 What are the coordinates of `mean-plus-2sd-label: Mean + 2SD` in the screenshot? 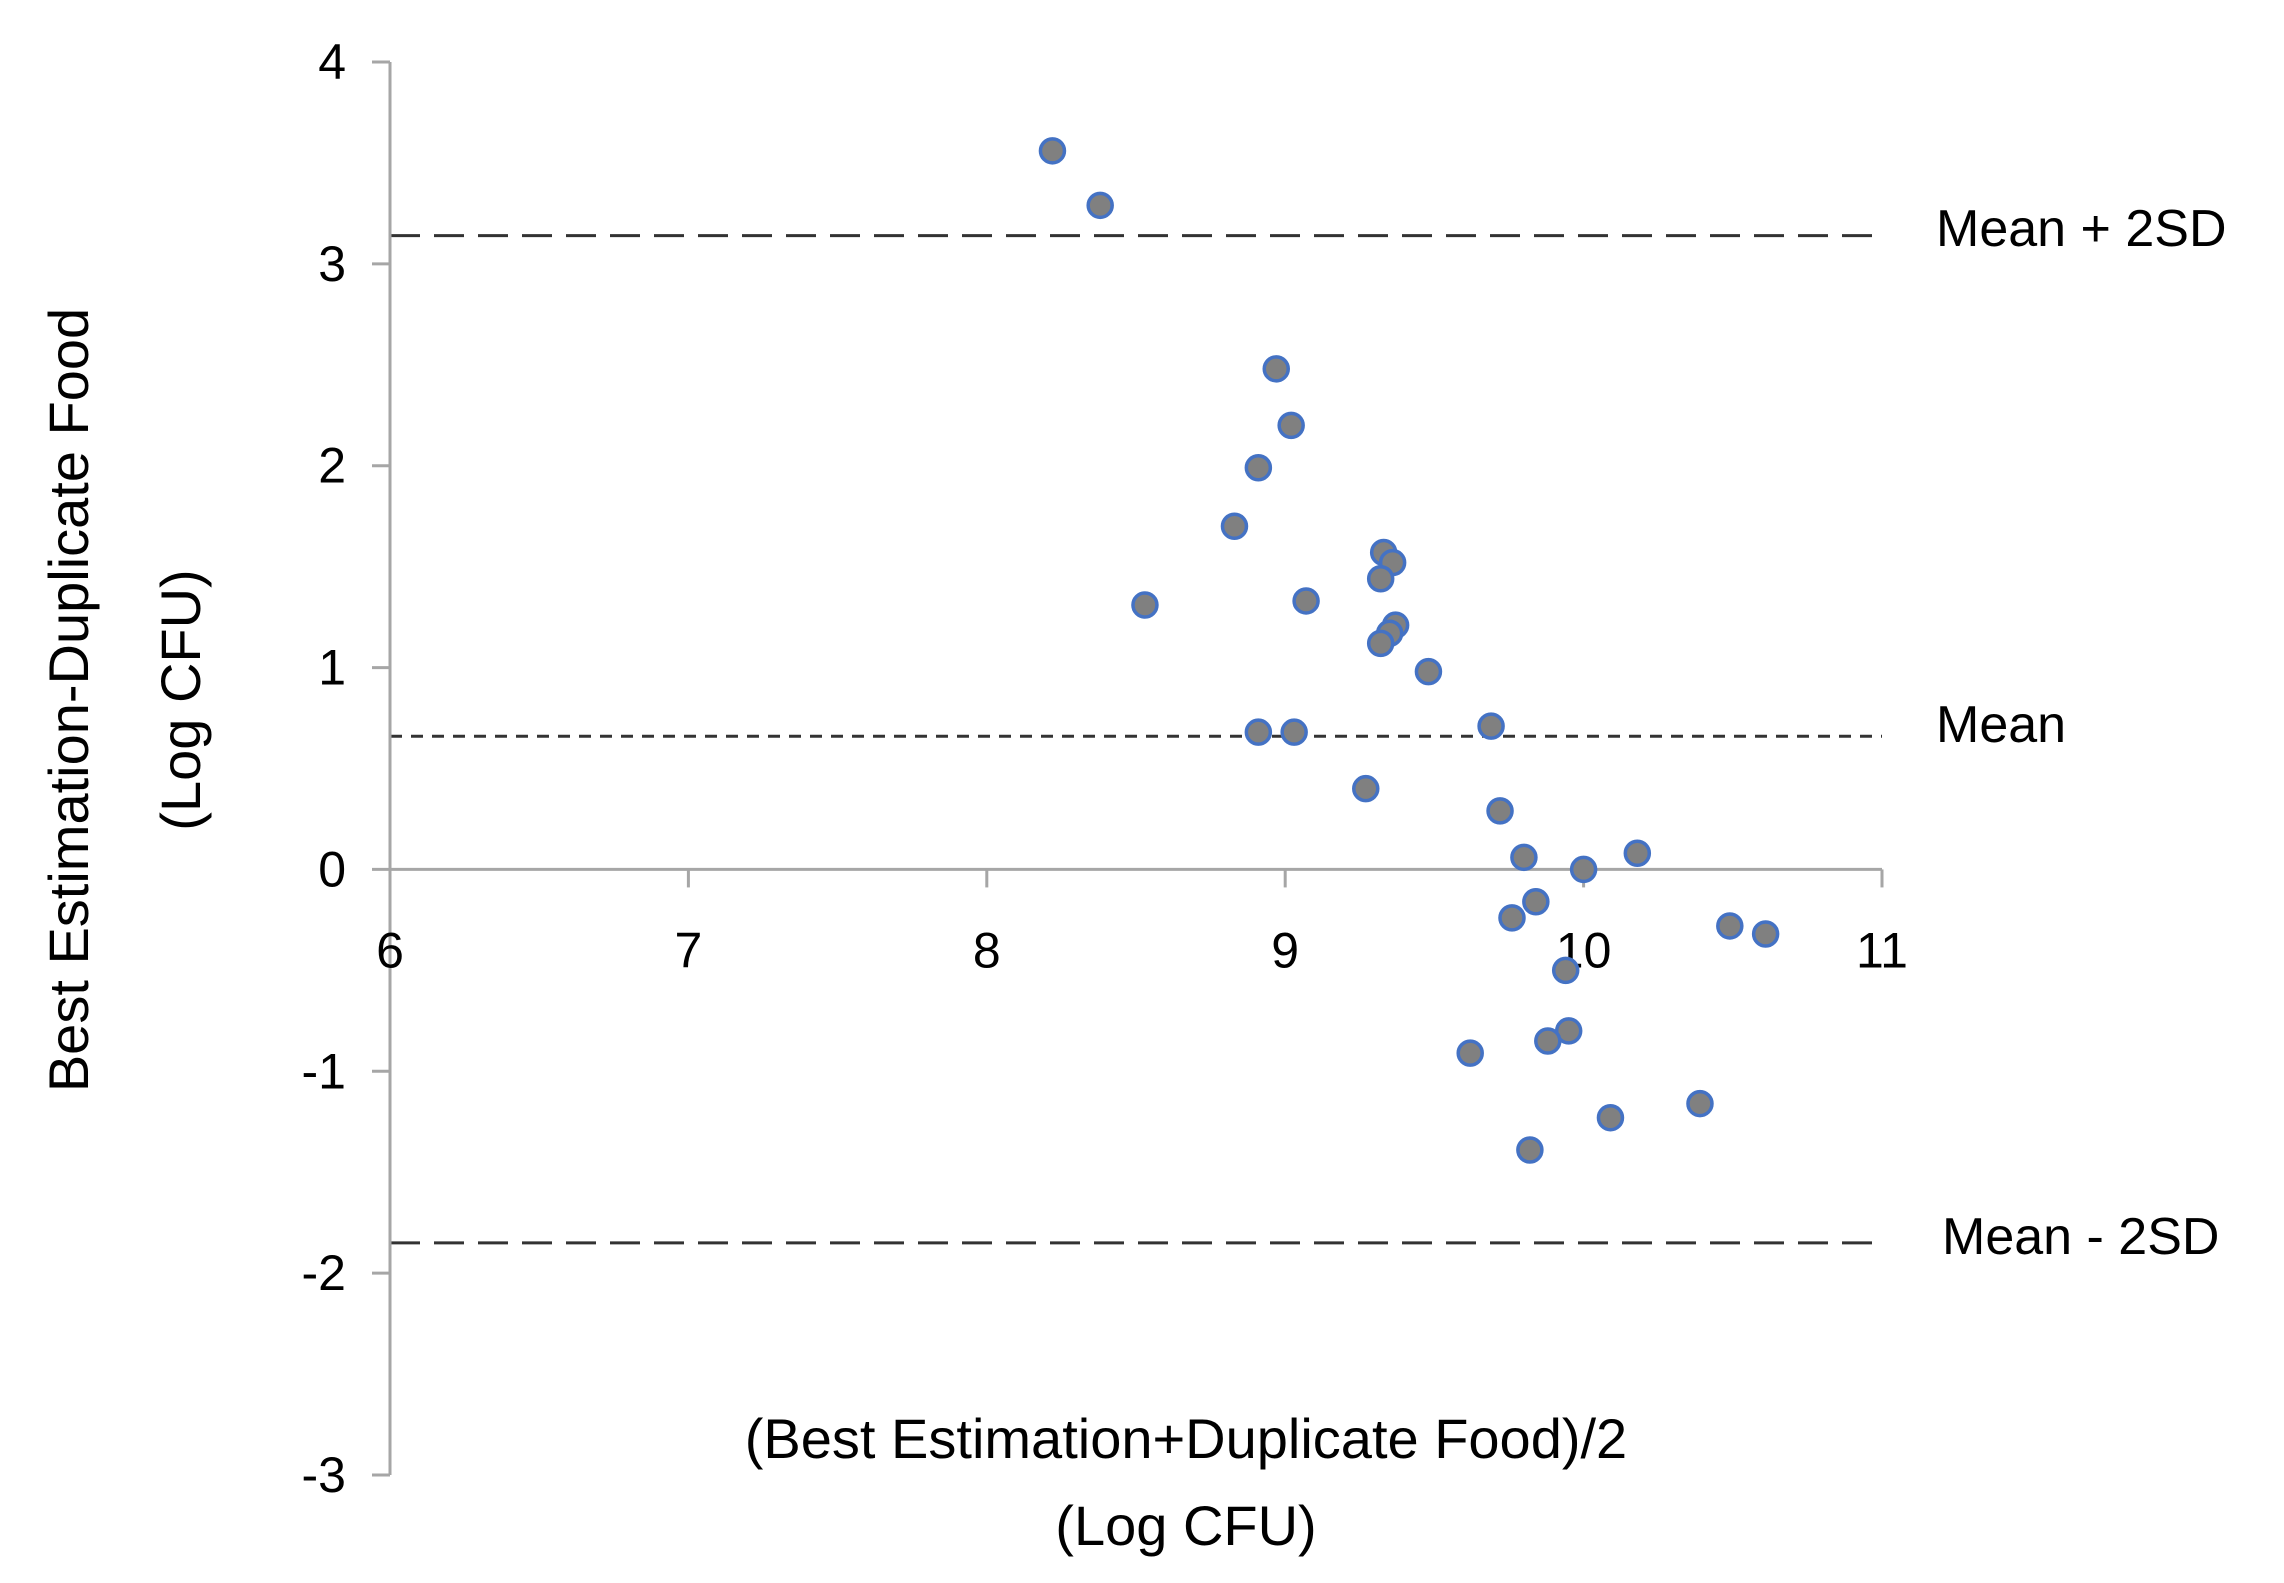 It's located at (2081, 229).